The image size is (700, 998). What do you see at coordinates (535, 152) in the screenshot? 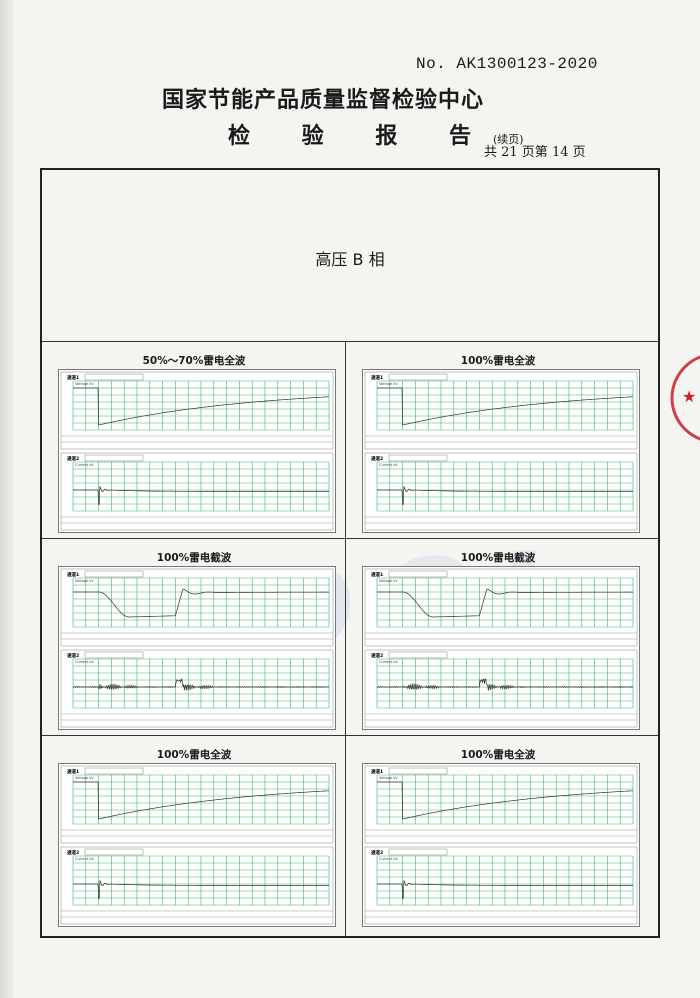
I see `page-count: 共 21 页第 14 页` at bounding box center [535, 152].